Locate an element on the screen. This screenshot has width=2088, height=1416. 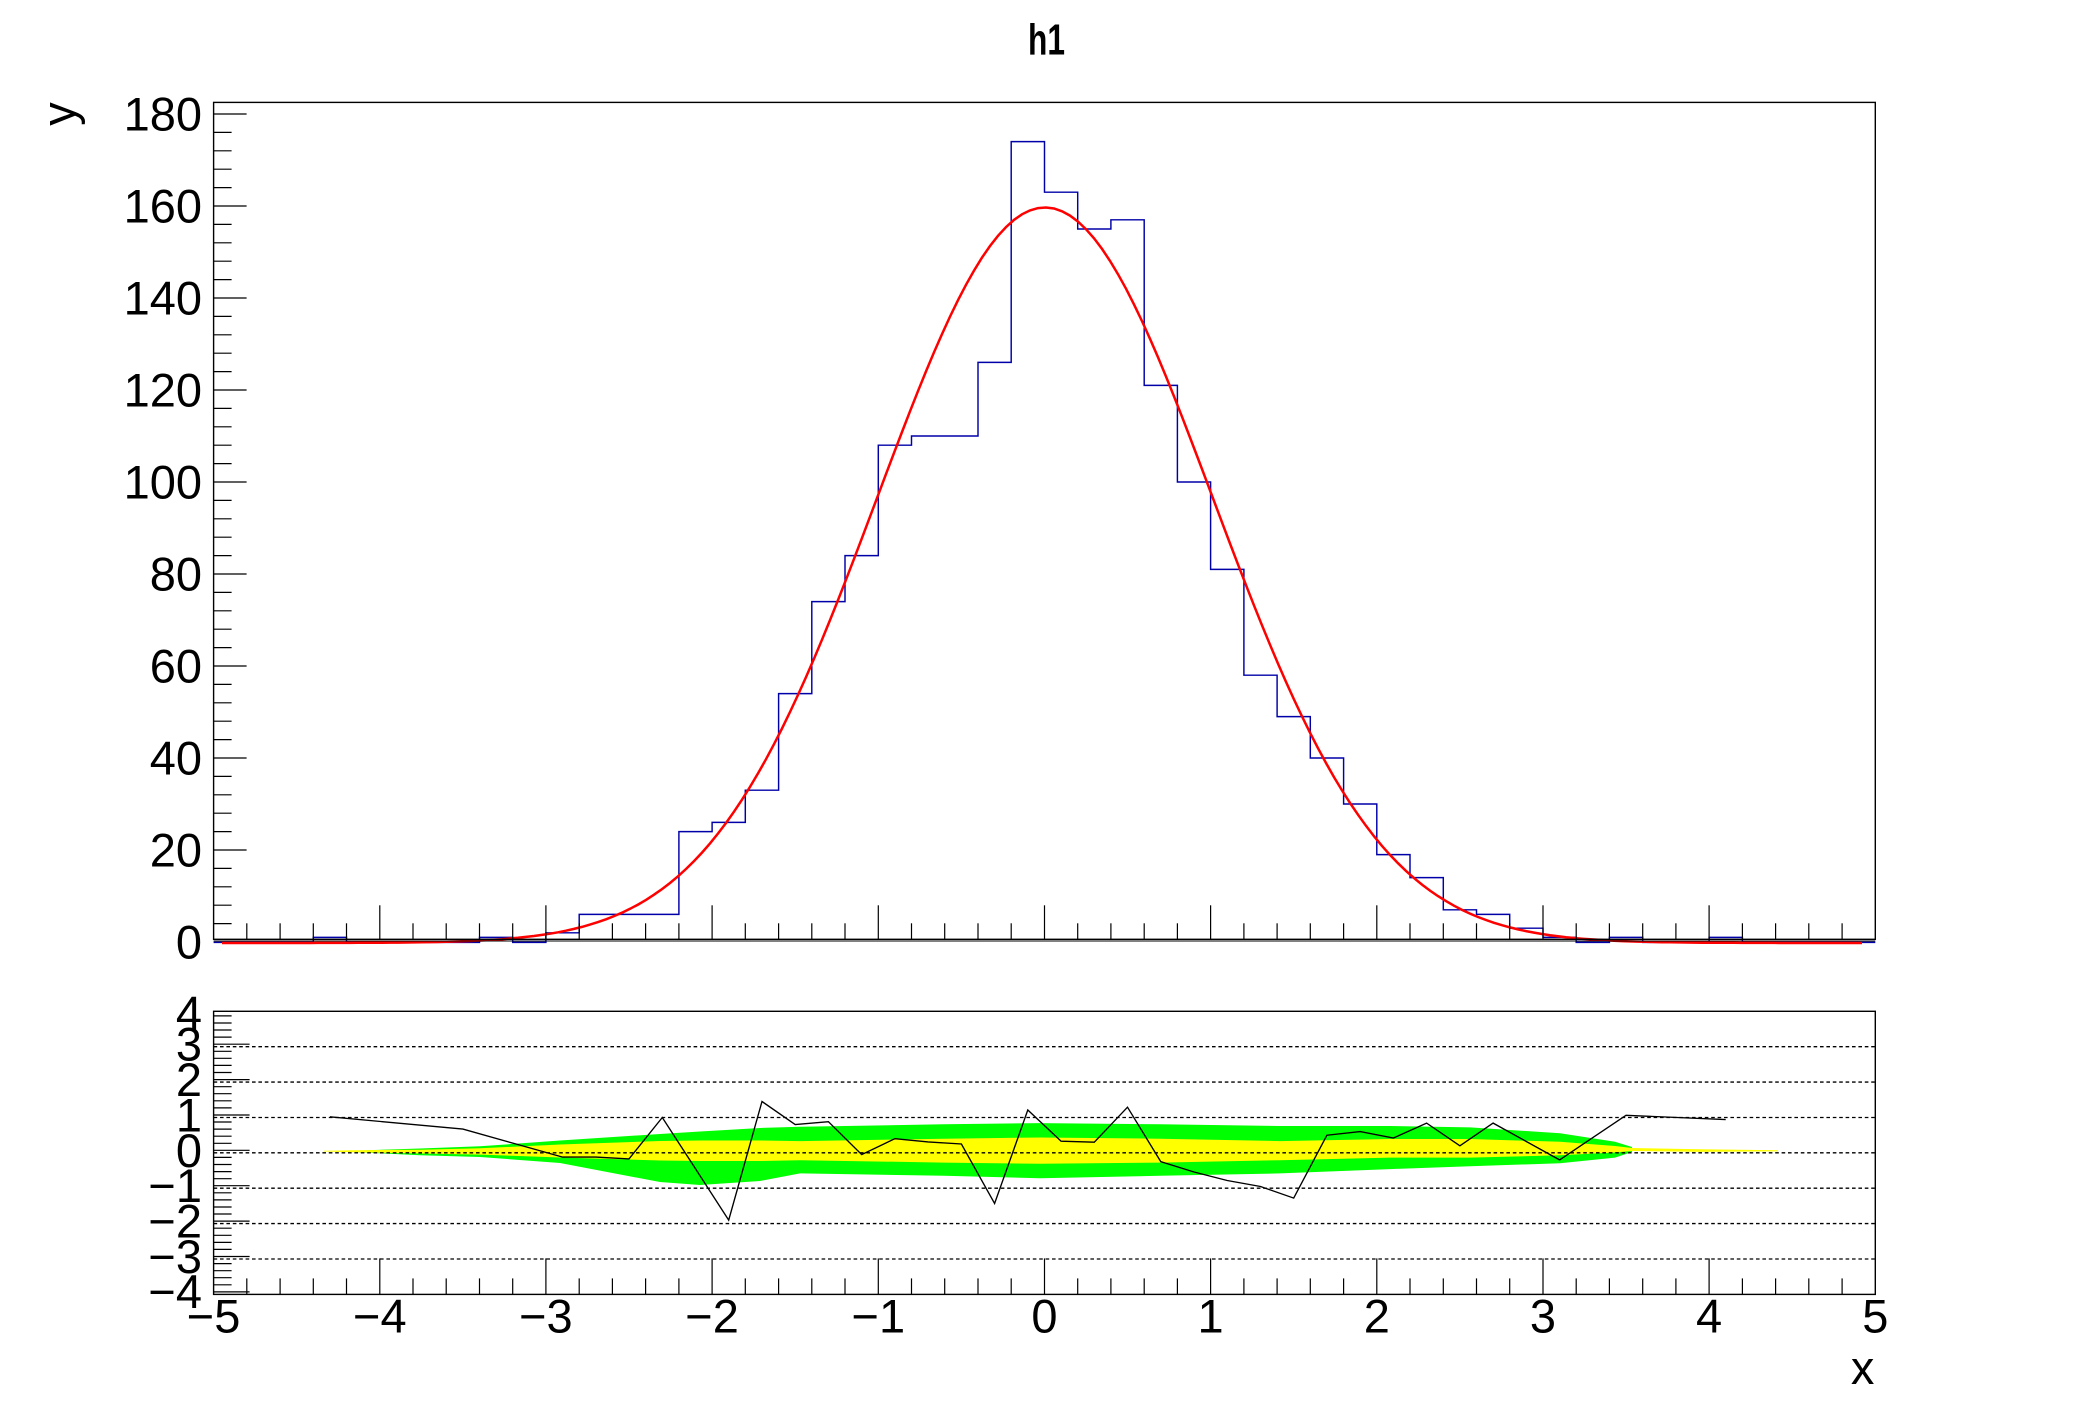
svg-text: 60 is located at coordinates (176, 666).